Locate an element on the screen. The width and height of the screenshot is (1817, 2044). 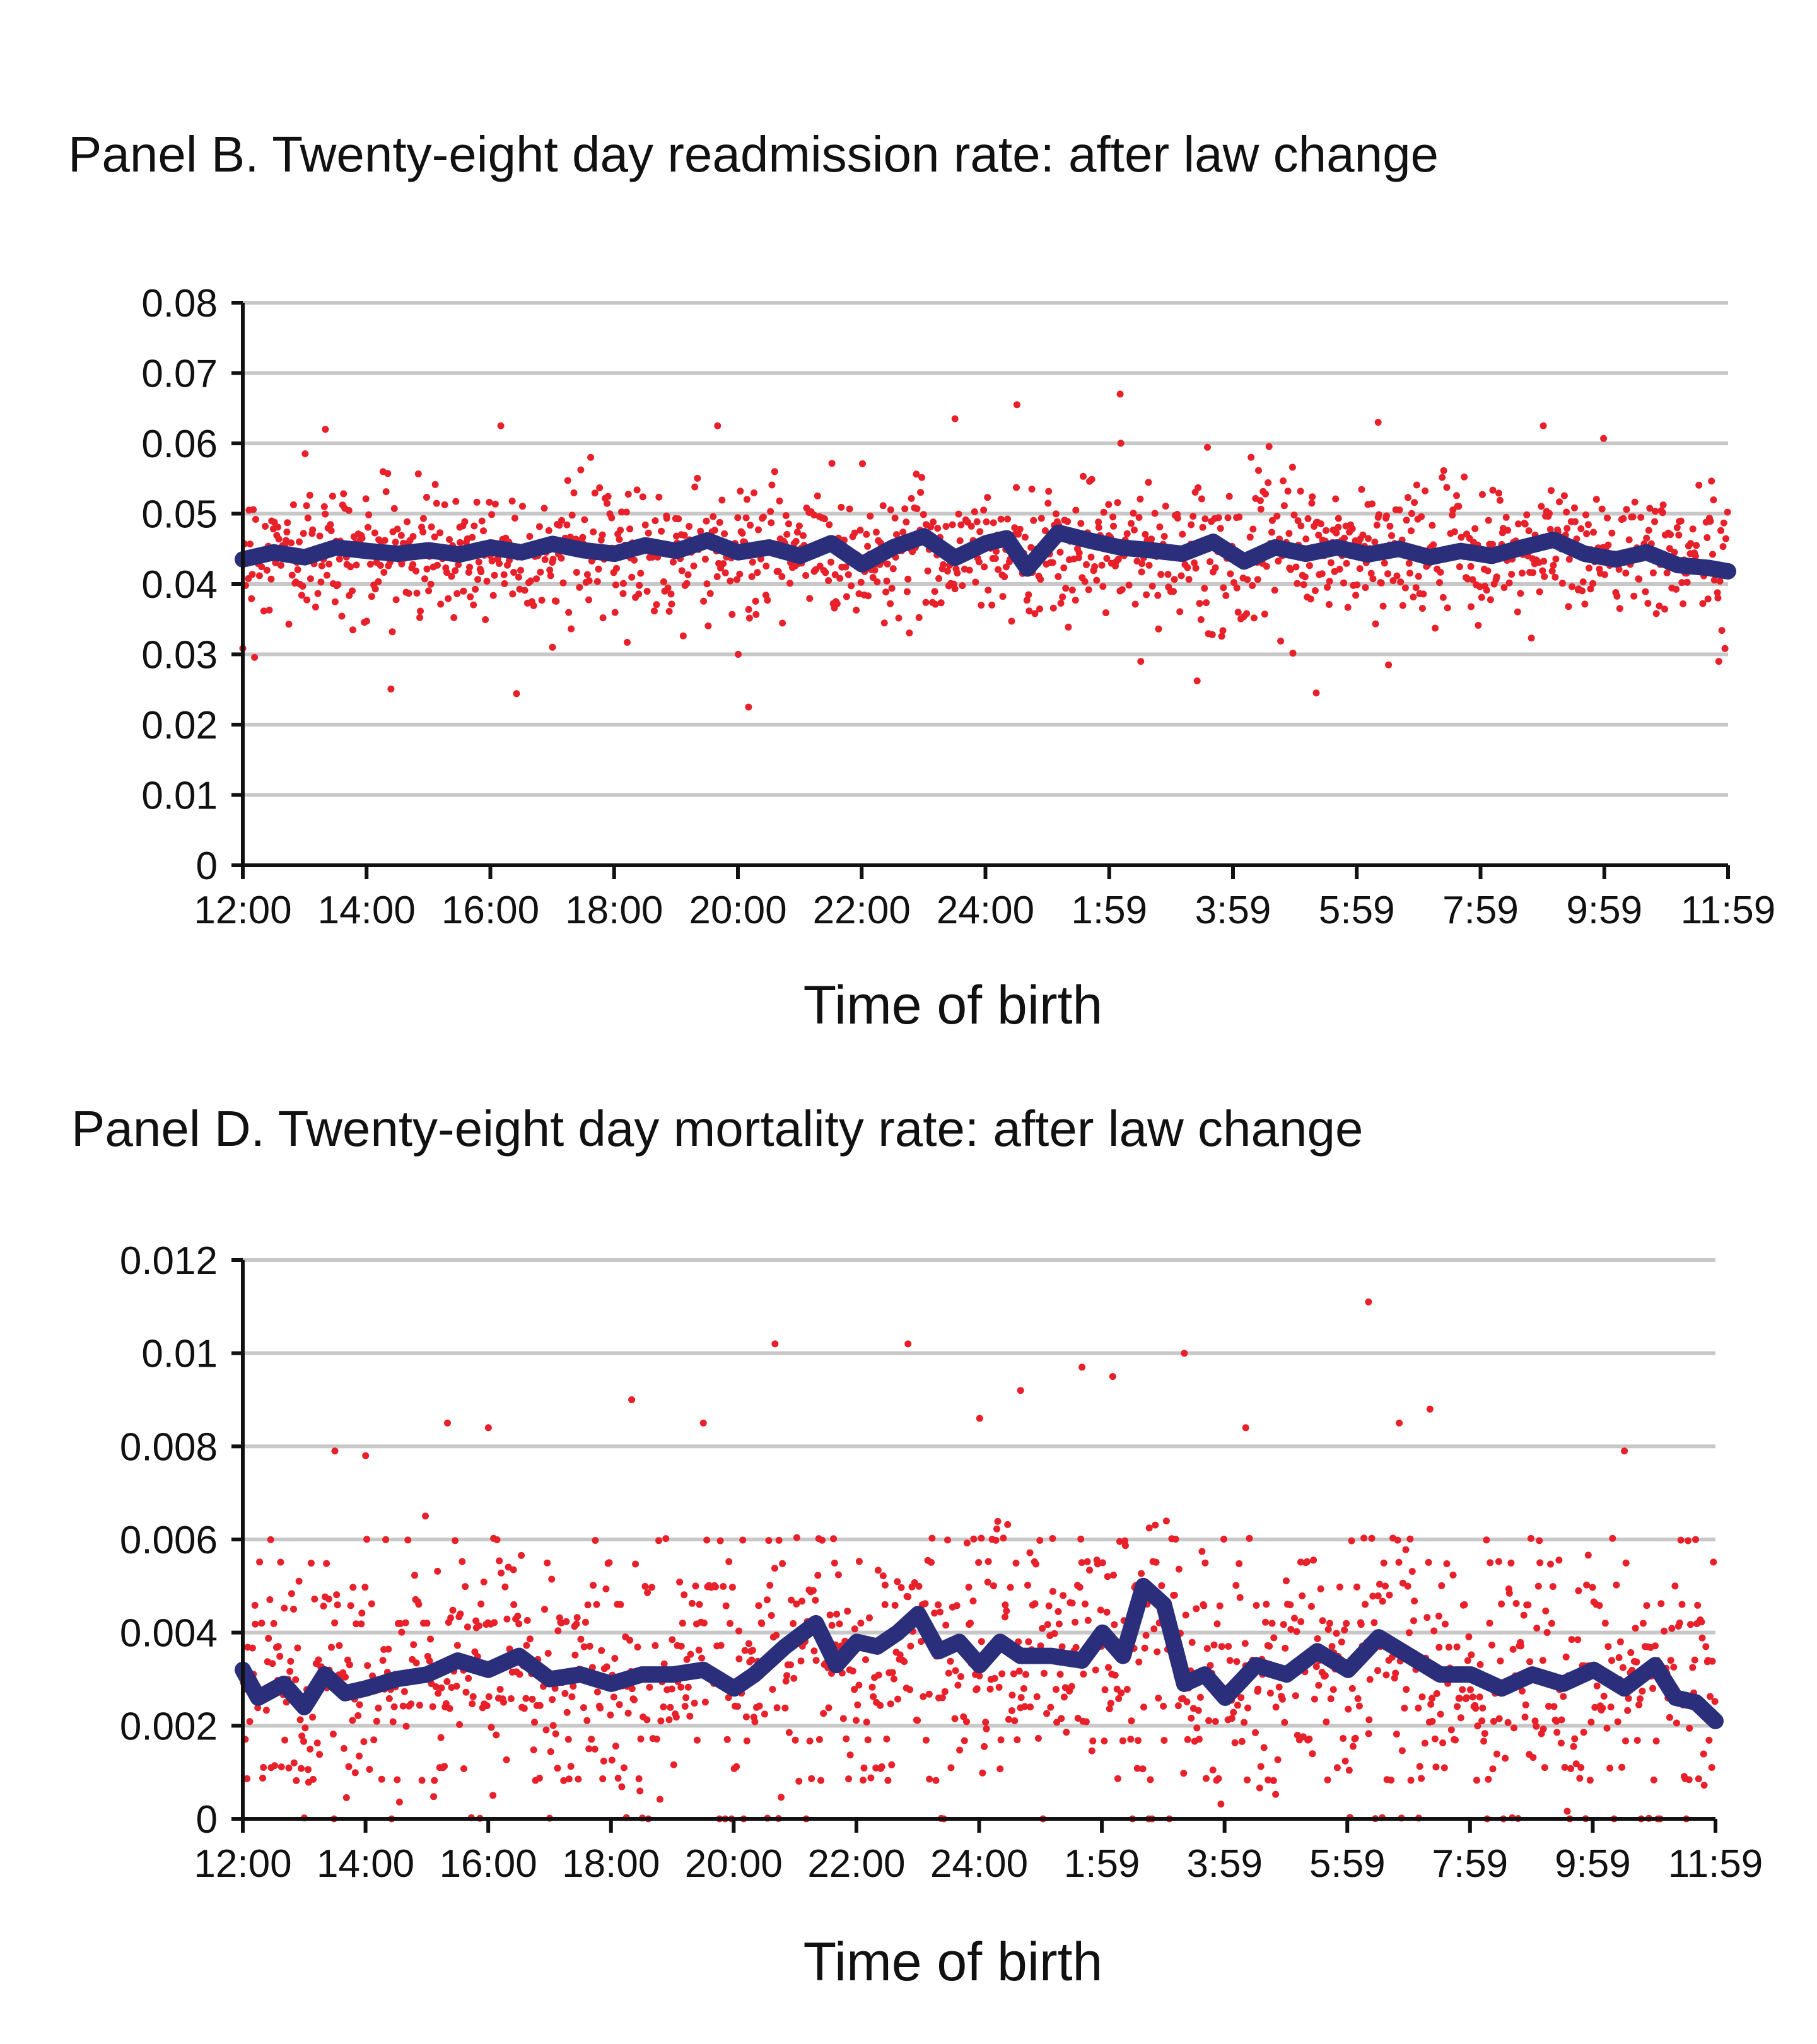
panel-b-x-tick-label: 16:00 is located at coordinates (490, 911).